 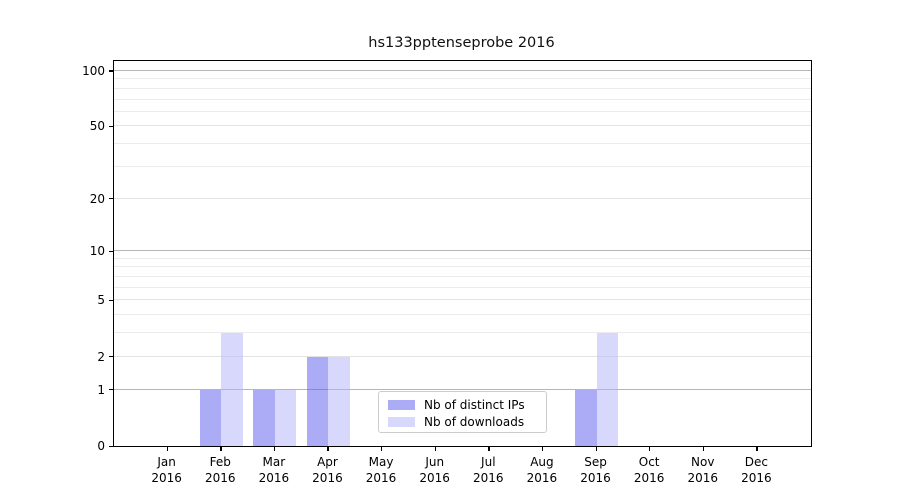 What do you see at coordinates (93, 70) in the screenshot?
I see `y-tick-label-100: 100` at bounding box center [93, 70].